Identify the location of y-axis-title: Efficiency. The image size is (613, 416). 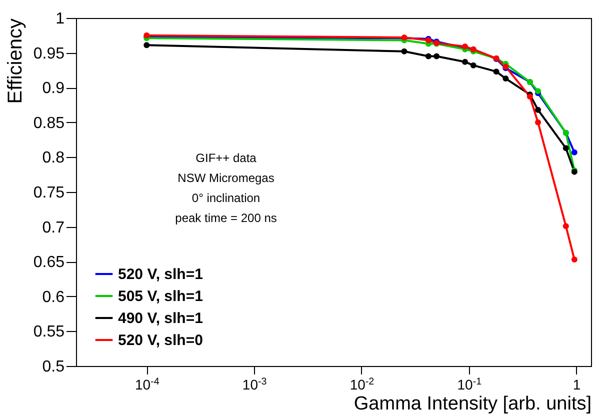
(15, 61).